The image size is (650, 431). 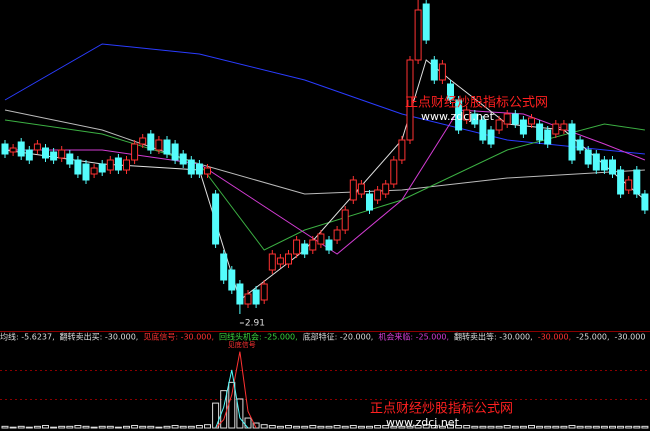 What do you see at coordinates (338, 337) in the screenshot?
I see `indicator-header: 底部特征: -20.000,` at bounding box center [338, 337].